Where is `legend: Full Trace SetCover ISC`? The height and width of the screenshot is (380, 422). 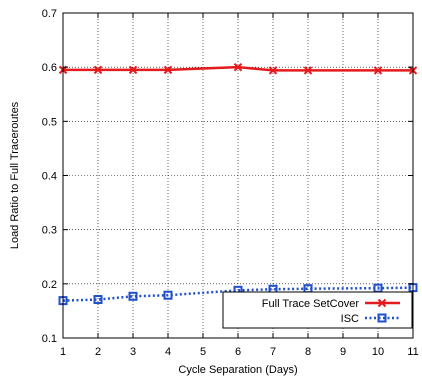 legend: Full Trace SetCover ISC is located at coordinates (317, 310).